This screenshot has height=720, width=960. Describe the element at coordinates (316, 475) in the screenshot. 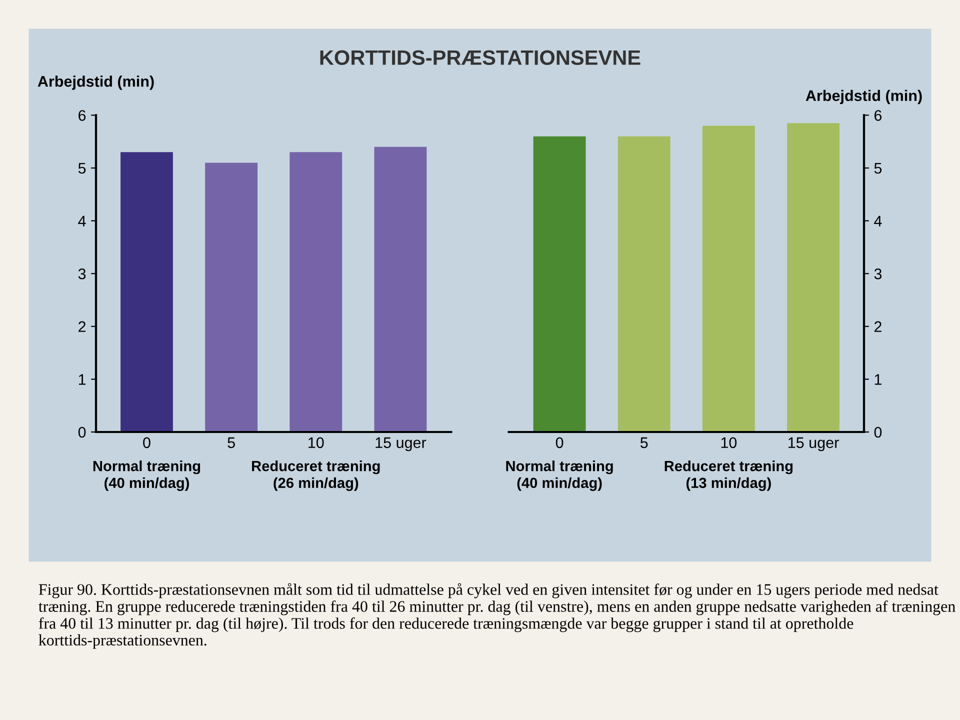

I see `text: Reduceret træning (26 min/dag)` at that location.